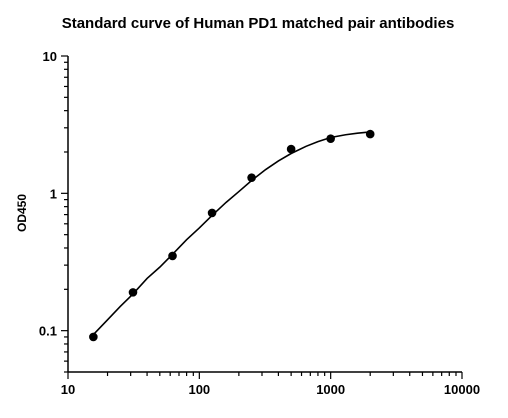 This screenshot has width=508, height=418. What do you see at coordinates (68, 389) in the screenshot?
I see `x-tick-label: 10` at bounding box center [68, 389].